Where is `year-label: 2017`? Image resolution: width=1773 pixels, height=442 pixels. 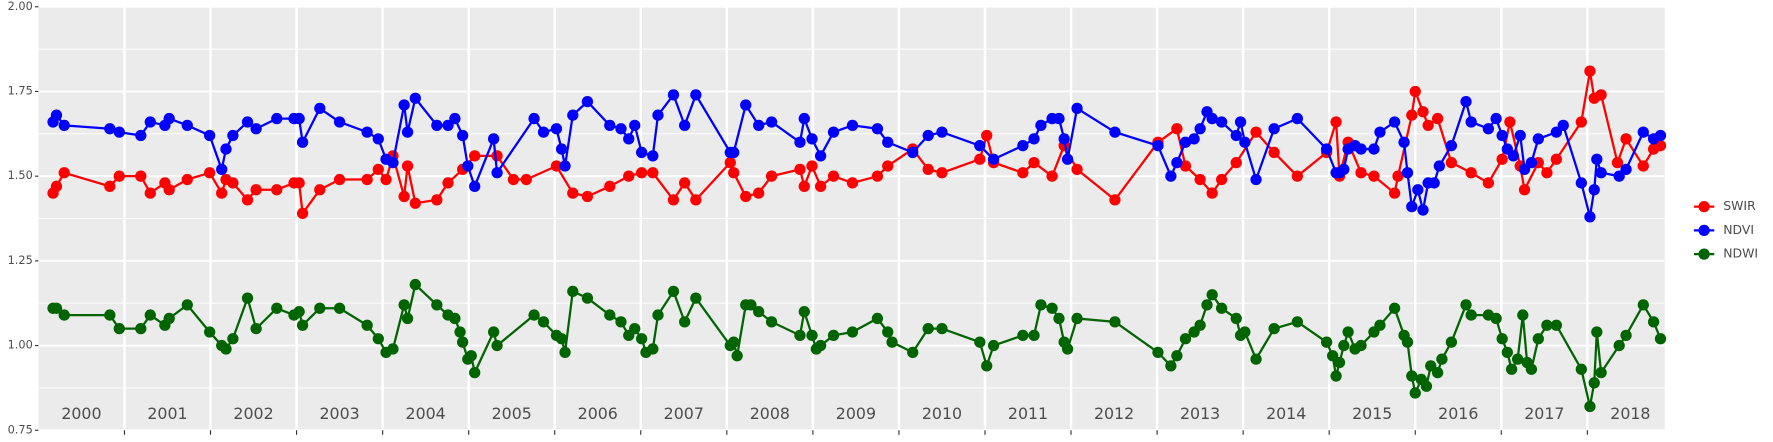 year-label: 2017 is located at coordinates (1544, 413).